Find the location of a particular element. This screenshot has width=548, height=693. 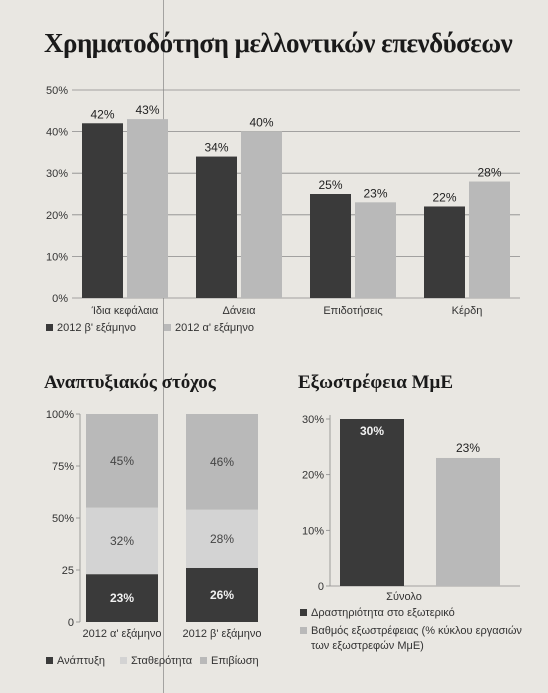

chart2-data-label: 46% is located at coordinates (222, 462).